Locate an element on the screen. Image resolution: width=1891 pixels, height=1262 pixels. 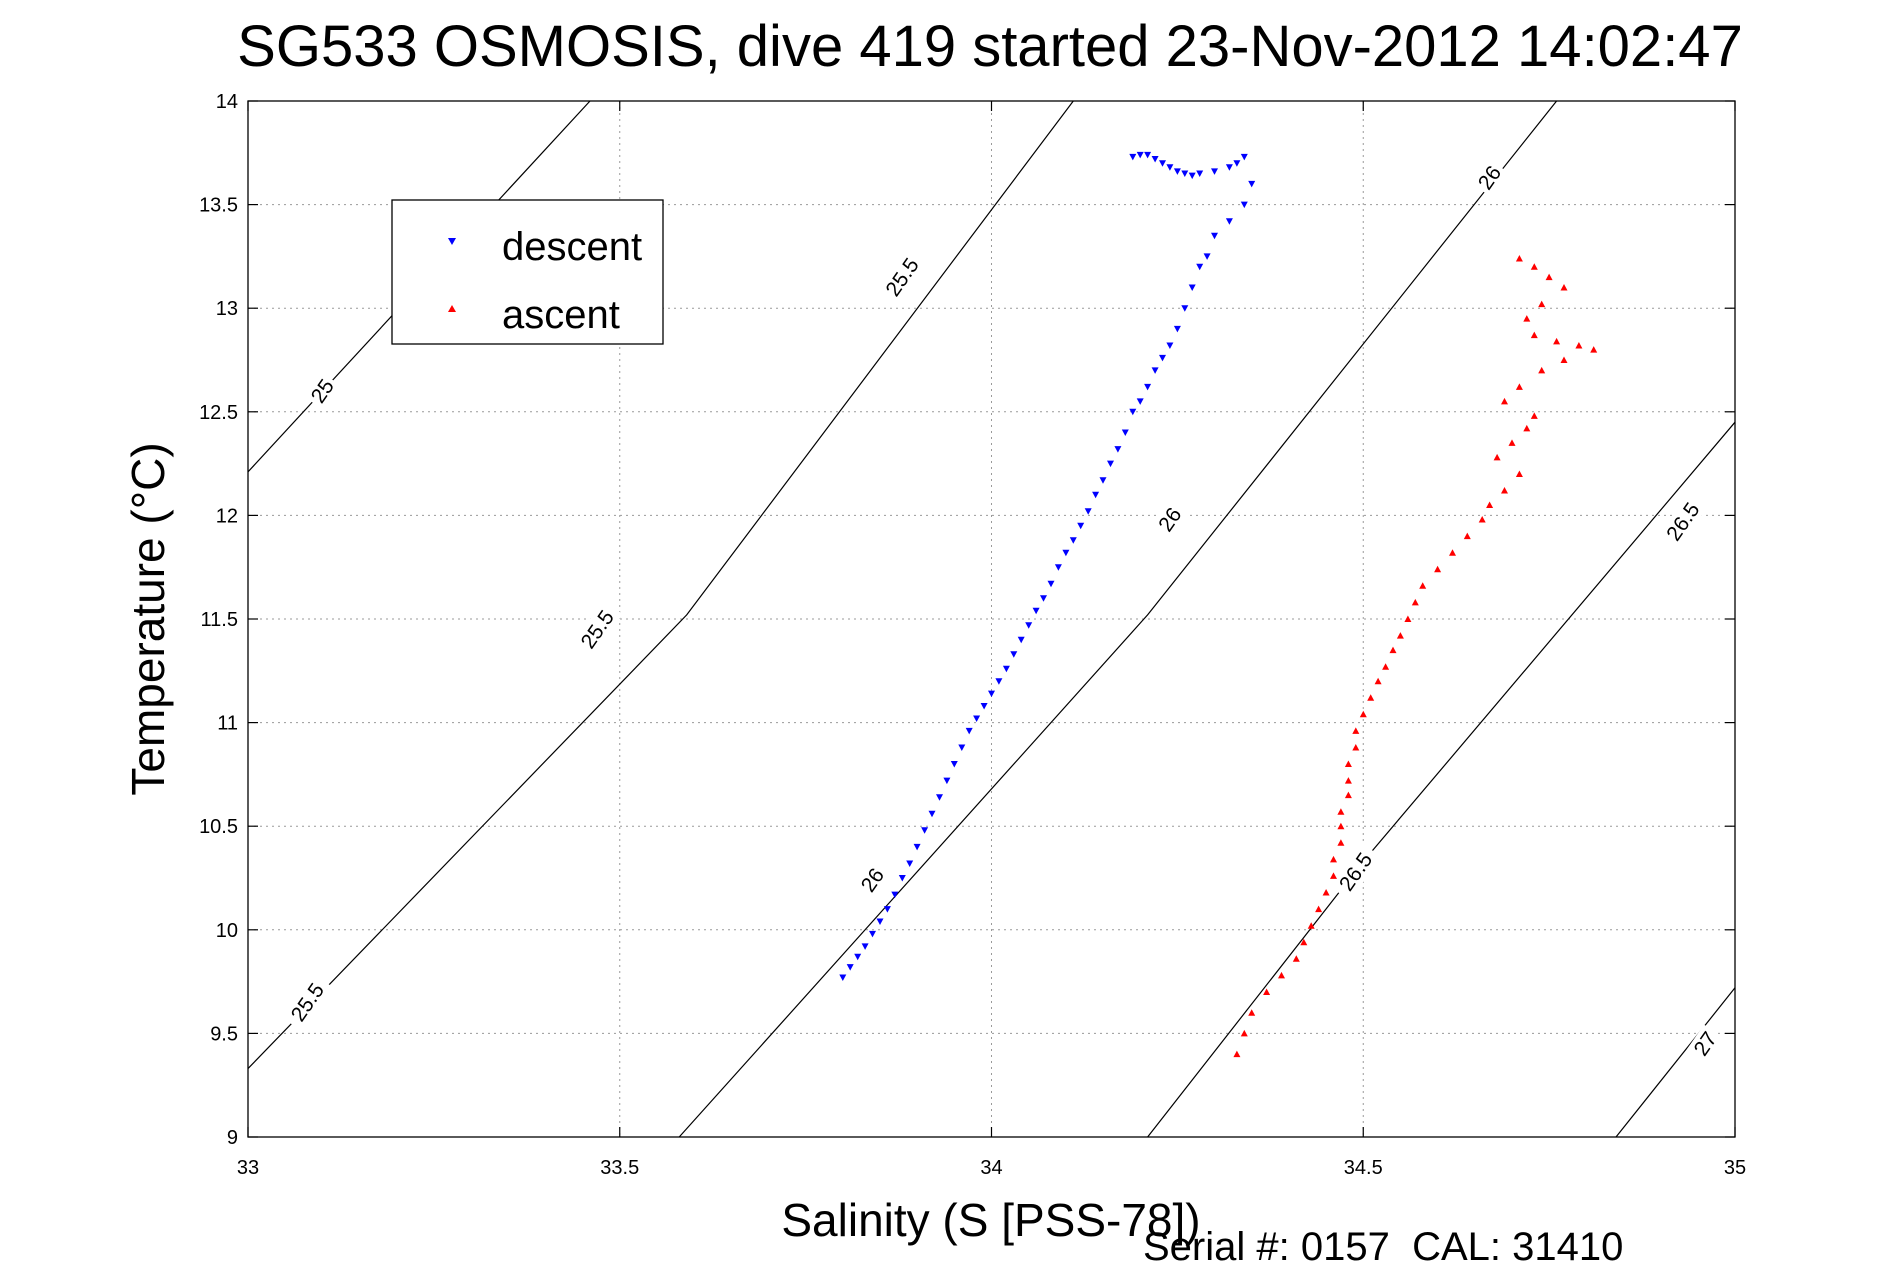
y-tick-label: 12.5 is located at coordinates (218, 413).